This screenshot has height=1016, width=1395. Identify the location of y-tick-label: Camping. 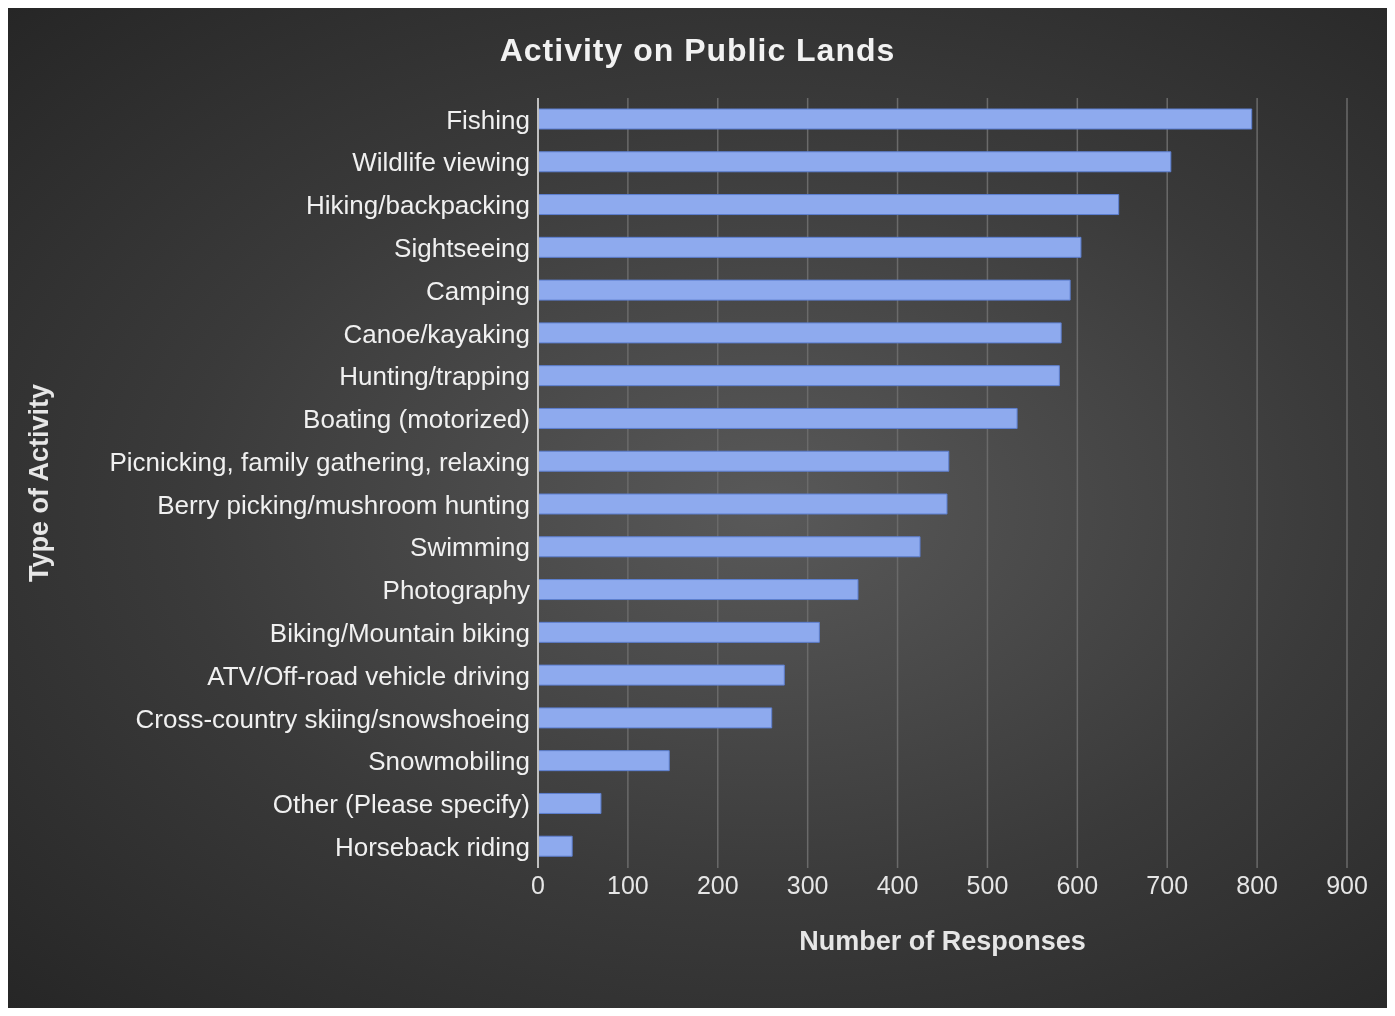
(477, 290).